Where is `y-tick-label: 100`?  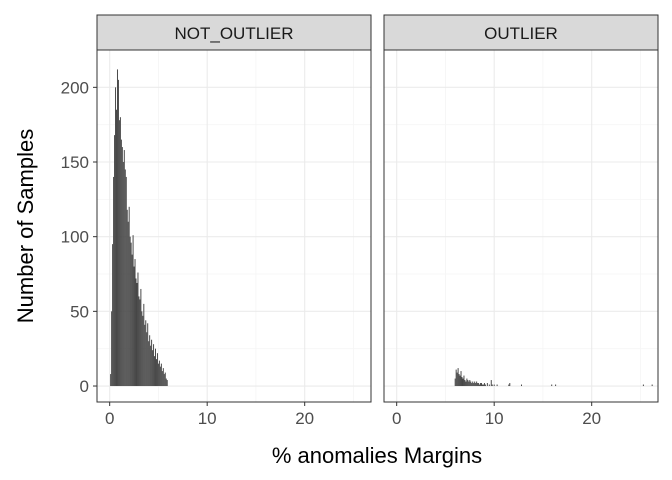 y-tick-label: 100 is located at coordinates (75, 237).